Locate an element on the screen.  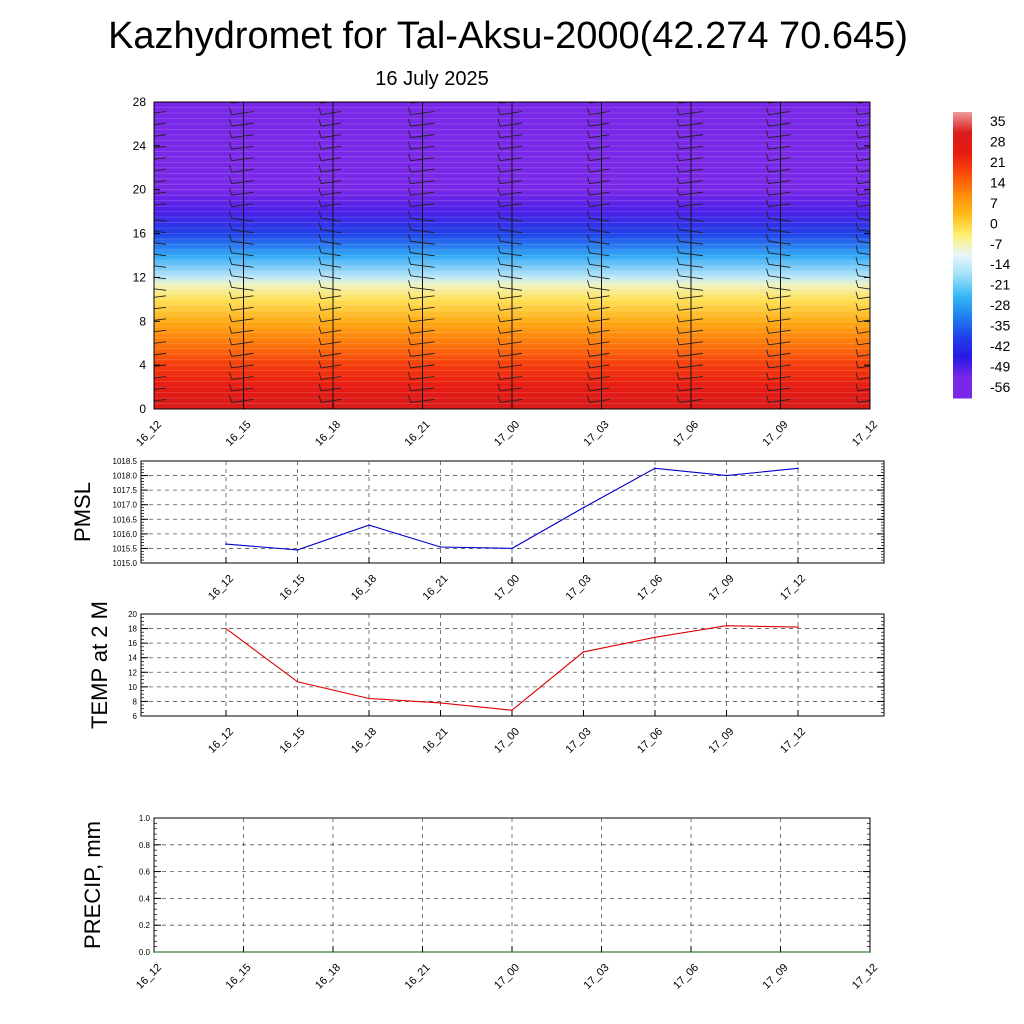
y-tick-label: 28 is located at coordinates (140, 102).